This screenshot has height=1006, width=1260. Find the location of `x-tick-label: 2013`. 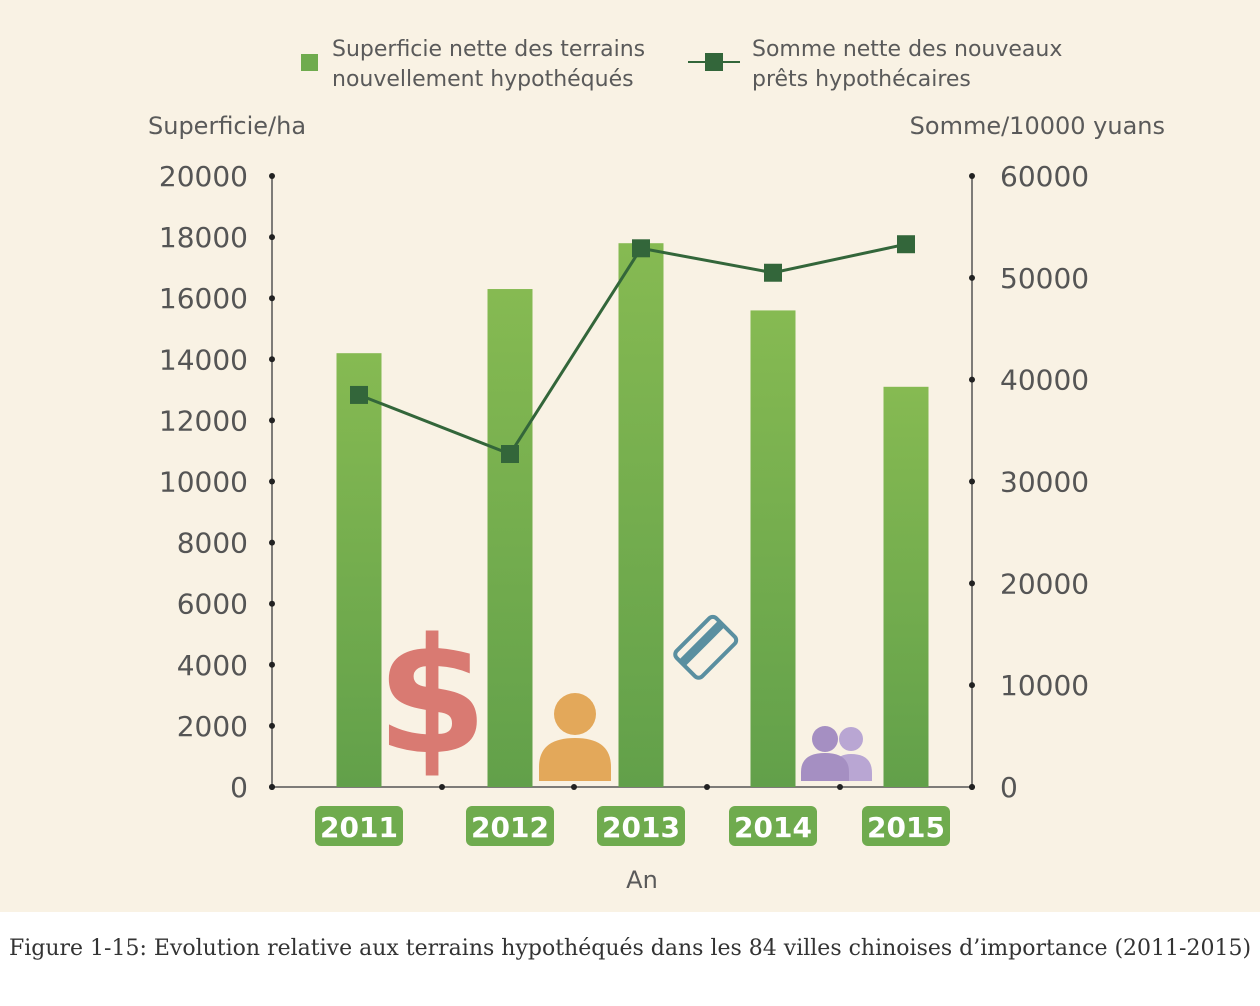

x-tick-label: 2013 is located at coordinates (641, 827).